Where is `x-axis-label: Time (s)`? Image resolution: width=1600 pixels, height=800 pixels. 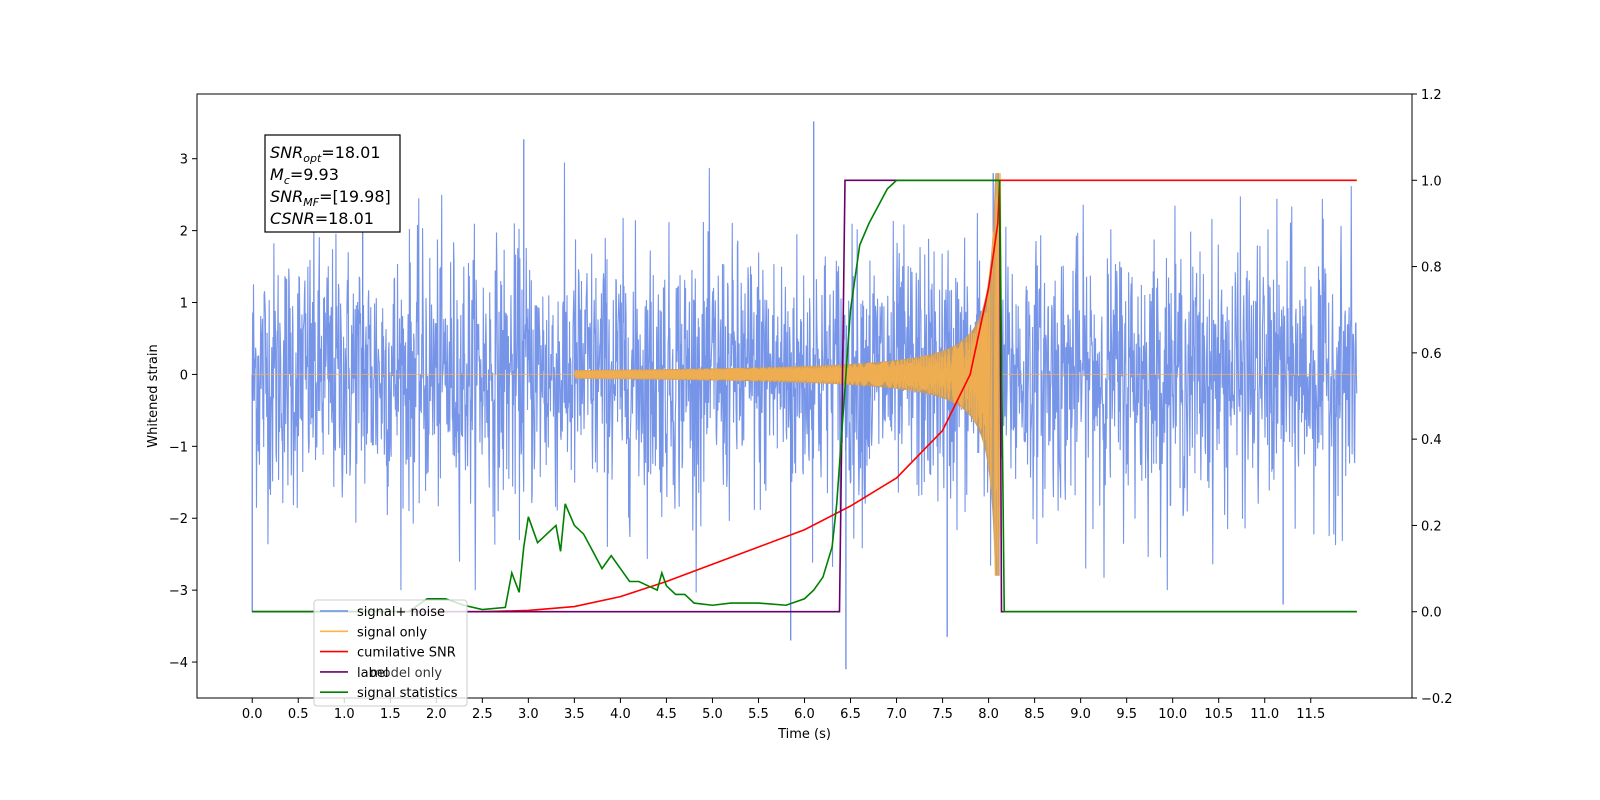 x-axis-label: Time (s) is located at coordinates (804, 734).